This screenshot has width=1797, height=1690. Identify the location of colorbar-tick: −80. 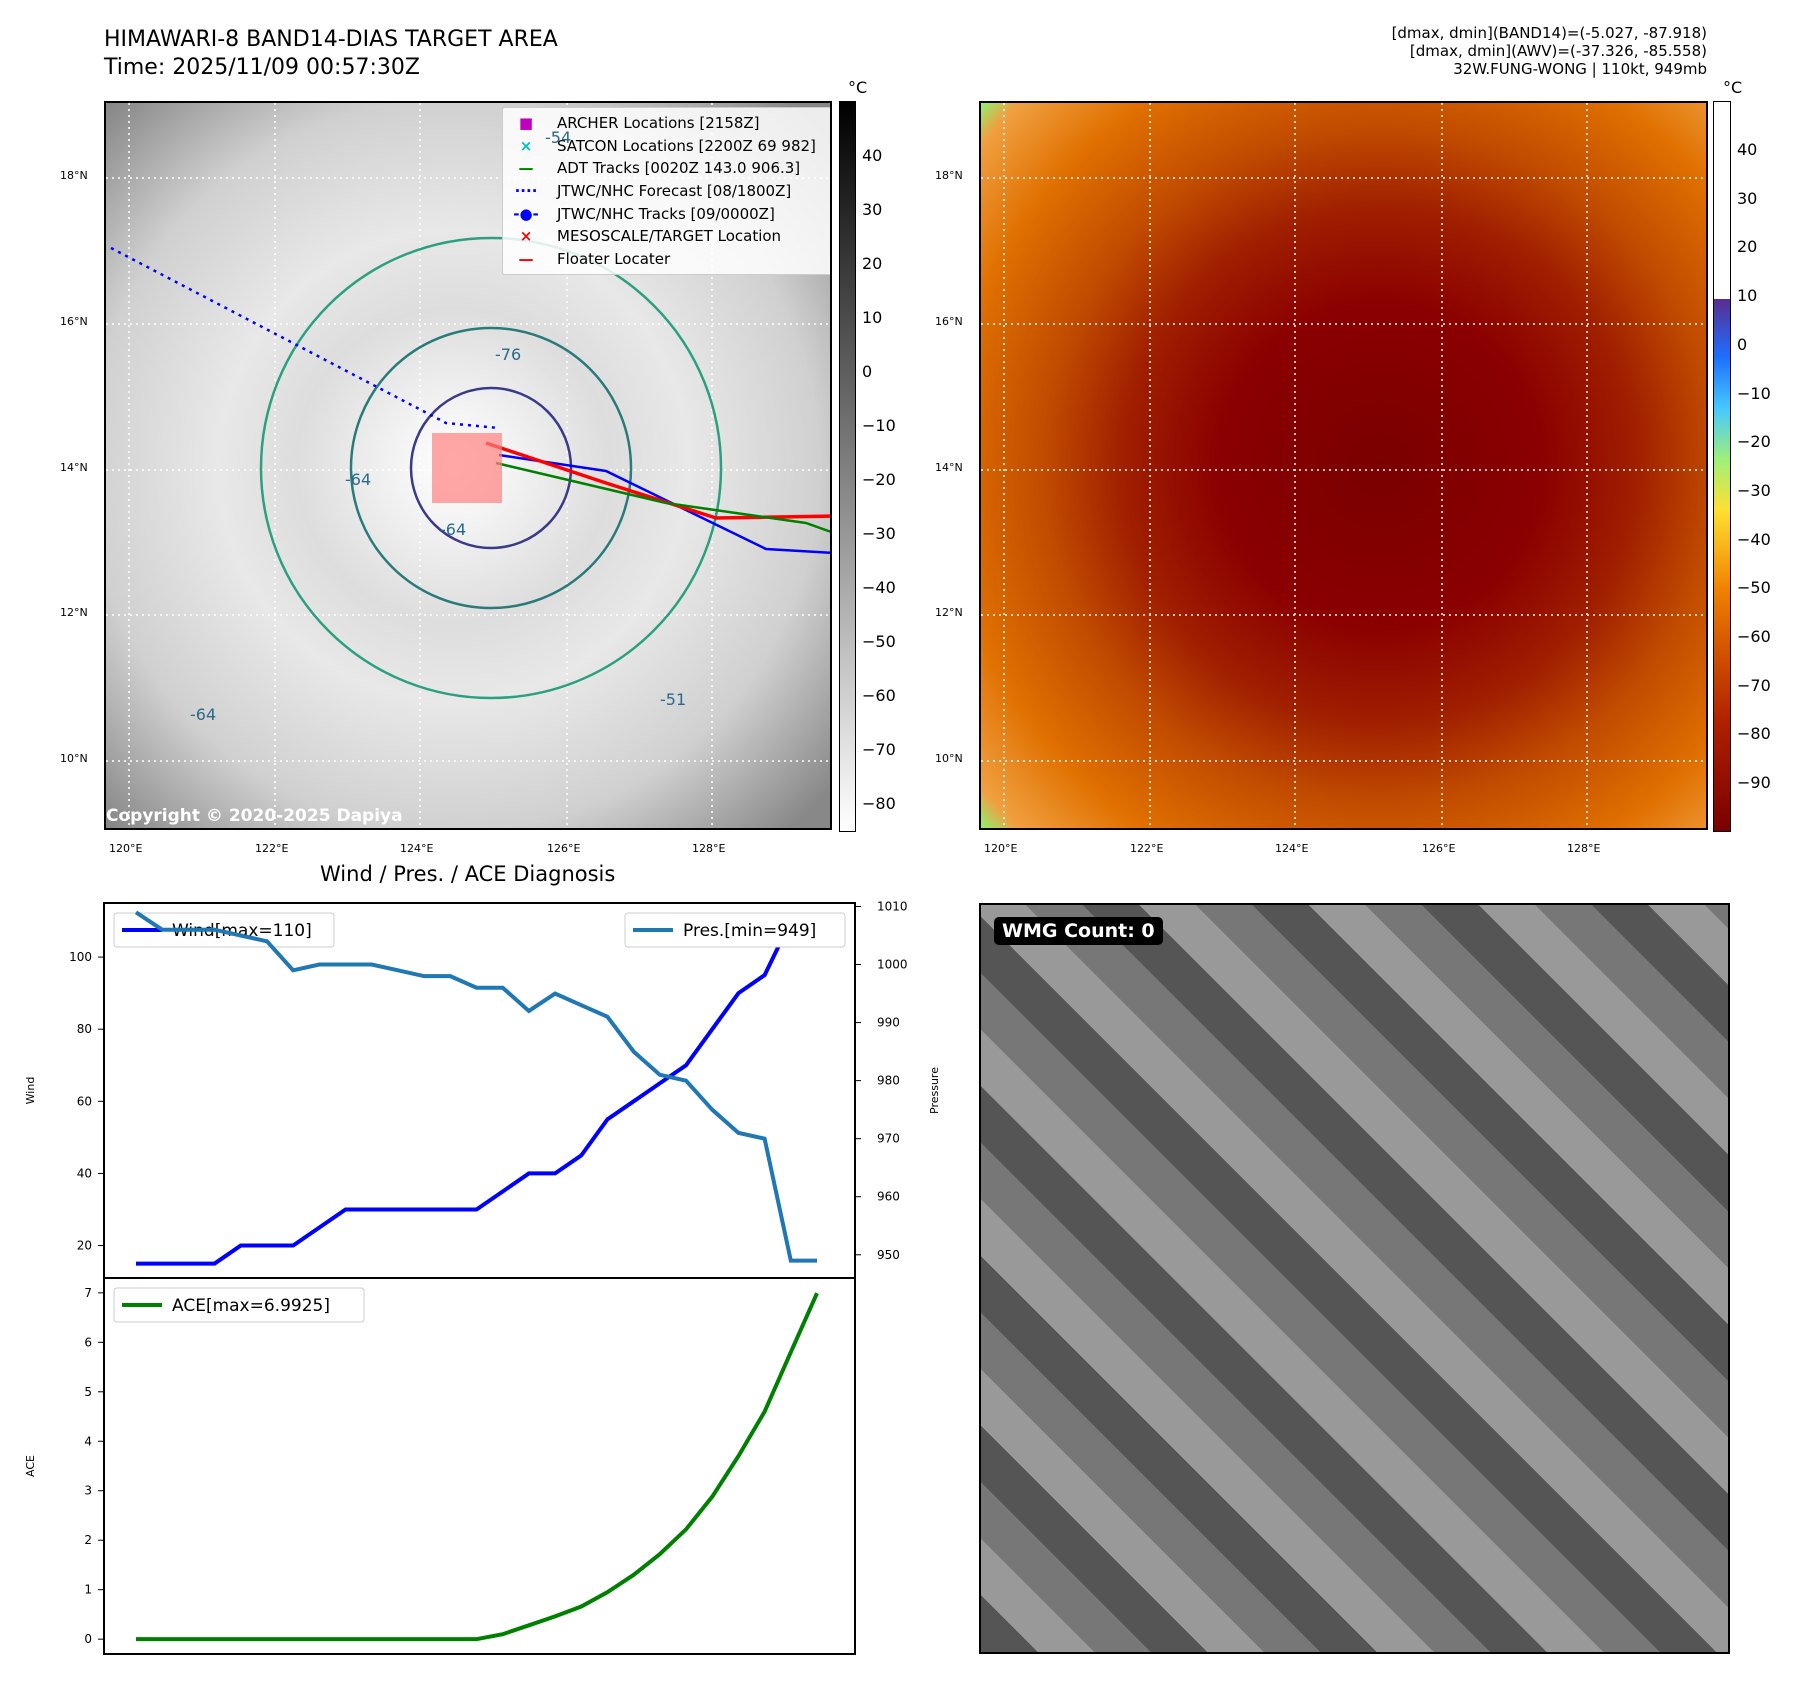
(1754, 734).